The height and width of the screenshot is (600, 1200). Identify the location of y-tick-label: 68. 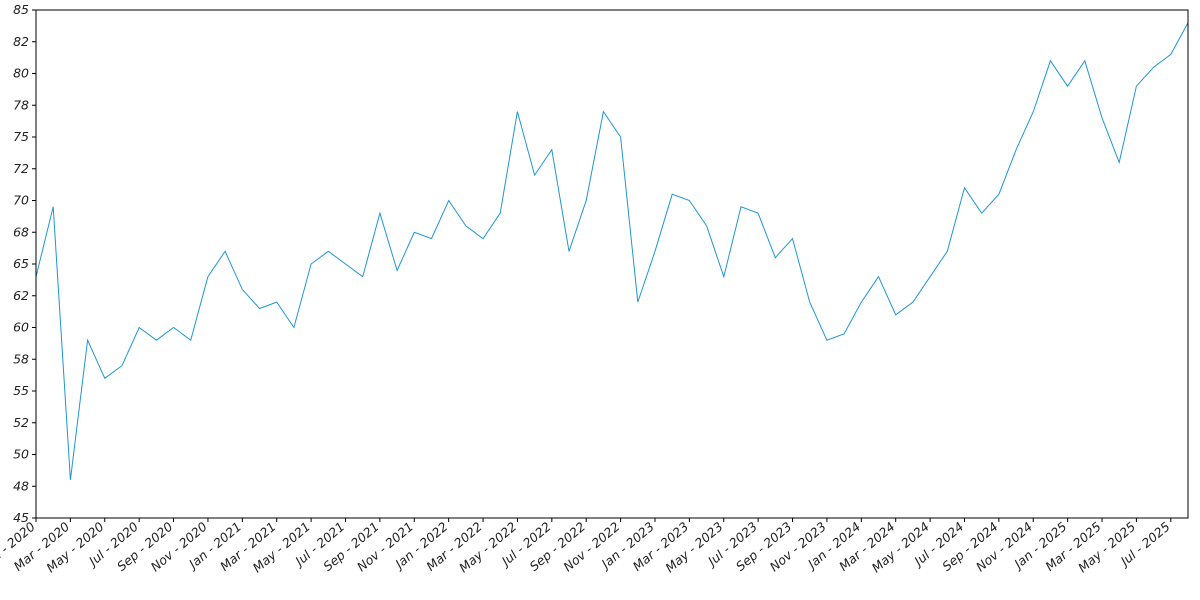
(21, 231).